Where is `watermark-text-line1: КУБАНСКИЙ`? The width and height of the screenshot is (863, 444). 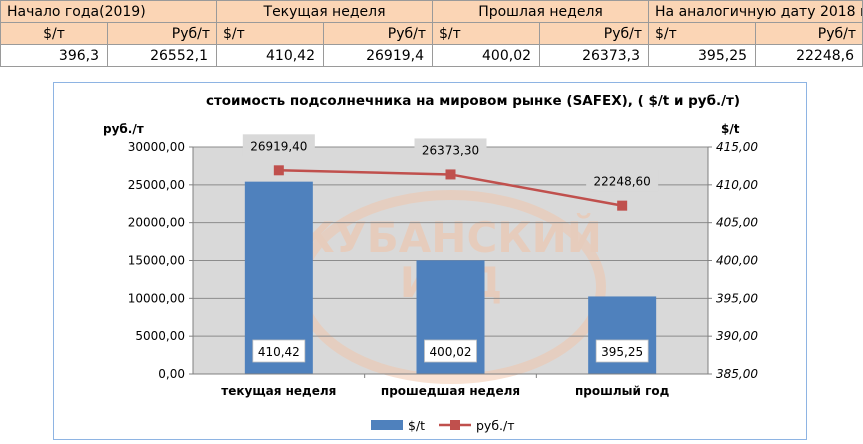 watermark-text-line1: КУБАНСКИЙ is located at coordinates (451, 237).